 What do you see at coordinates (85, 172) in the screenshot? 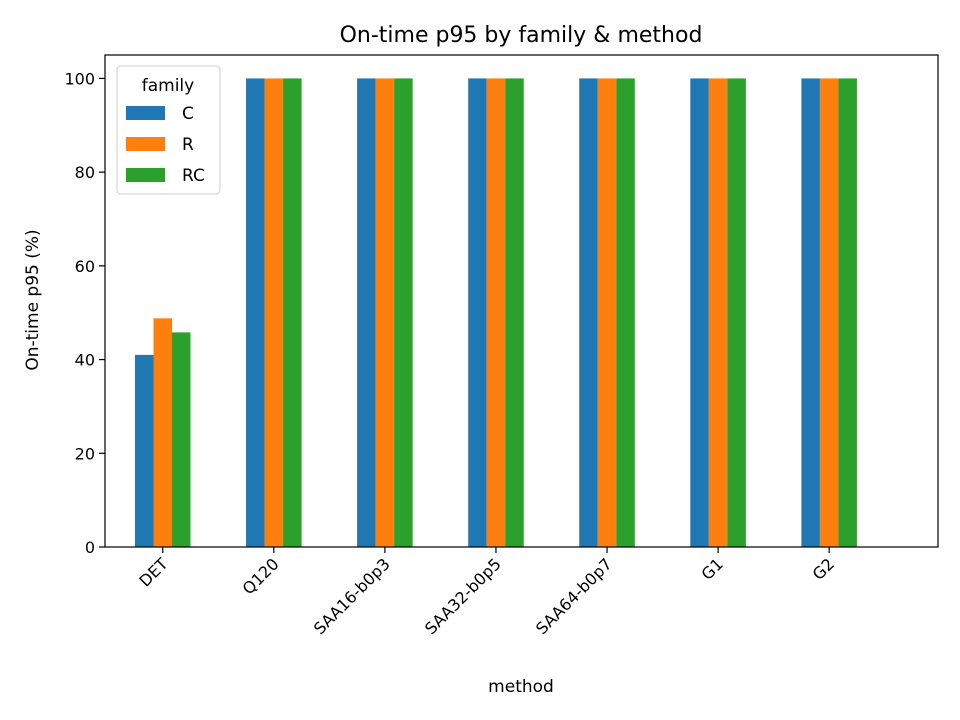
I see `y-tick-label: 80` at bounding box center [85, 172].